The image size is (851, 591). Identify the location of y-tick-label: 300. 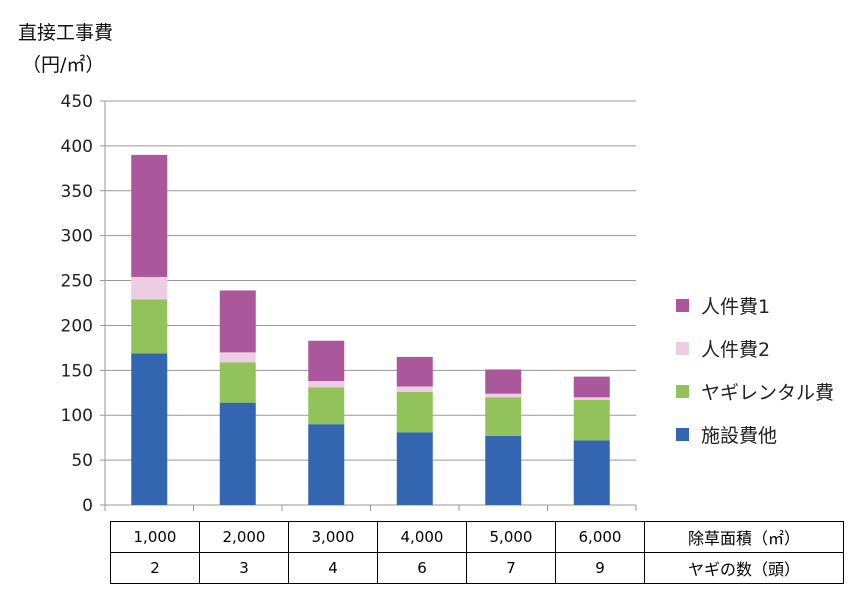
(77, 237).